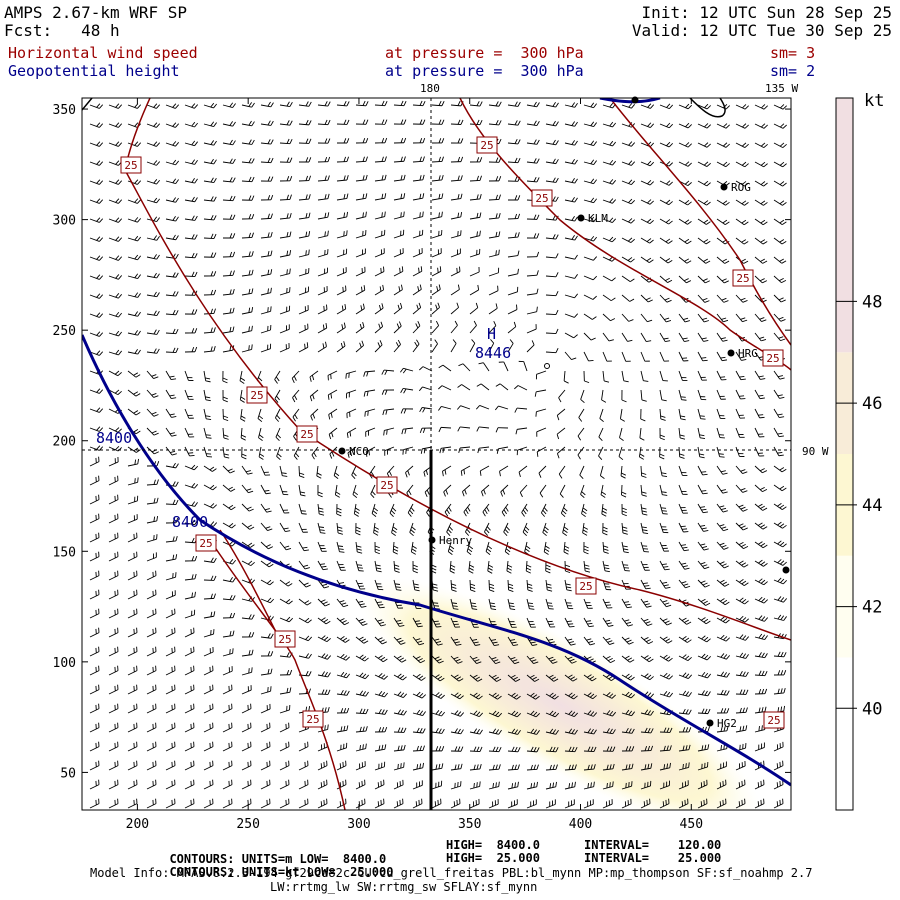  What do you see at coordinates (691, 824) in the screenshot?
I see `x-tick-label: 450` at bounding box center [691, 824].